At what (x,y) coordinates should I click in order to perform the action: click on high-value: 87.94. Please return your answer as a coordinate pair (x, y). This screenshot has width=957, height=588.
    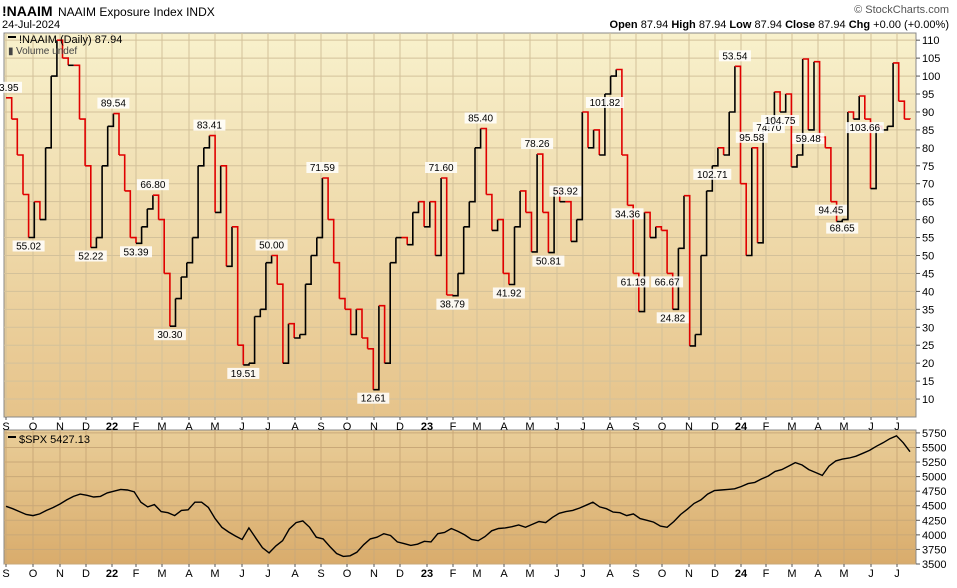
    Looking at the image, I should click on (713, 25).